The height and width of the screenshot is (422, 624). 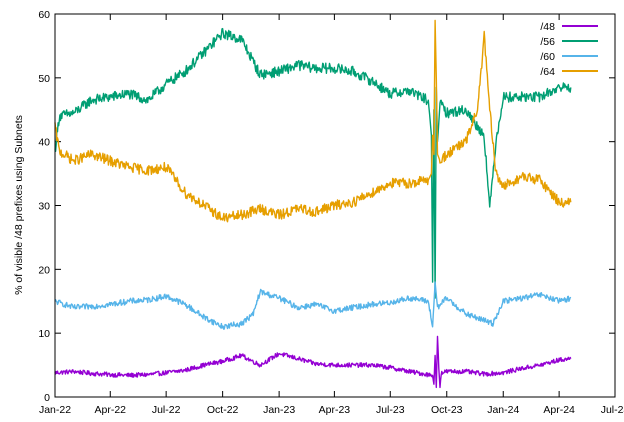 I want to click on x-tick-label: Jan-24, so click(x=503, y=410).